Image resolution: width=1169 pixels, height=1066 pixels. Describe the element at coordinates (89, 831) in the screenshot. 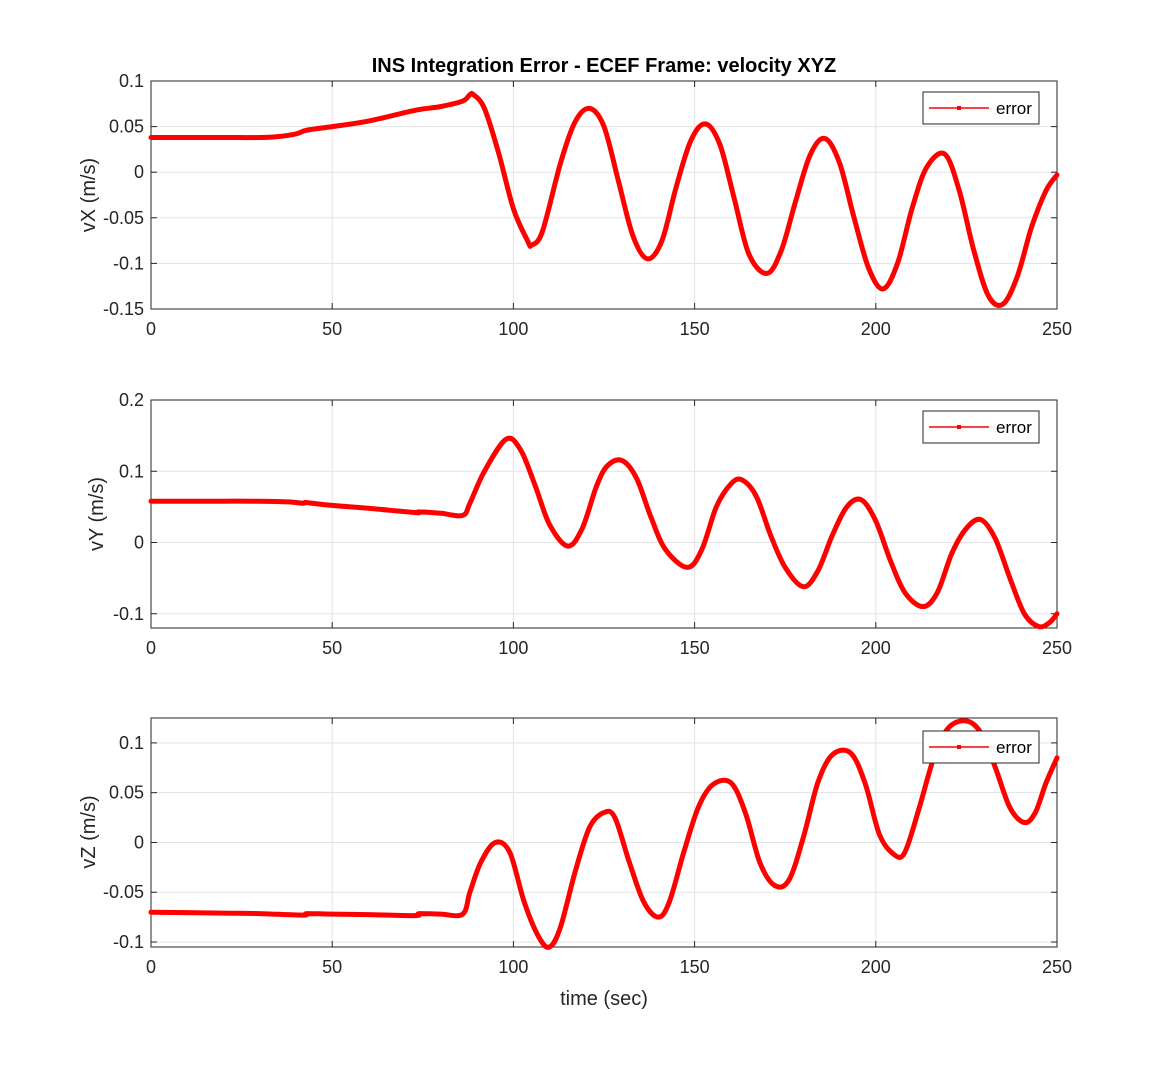

I see `y-axis-label: vZ (m/s)` at that location.